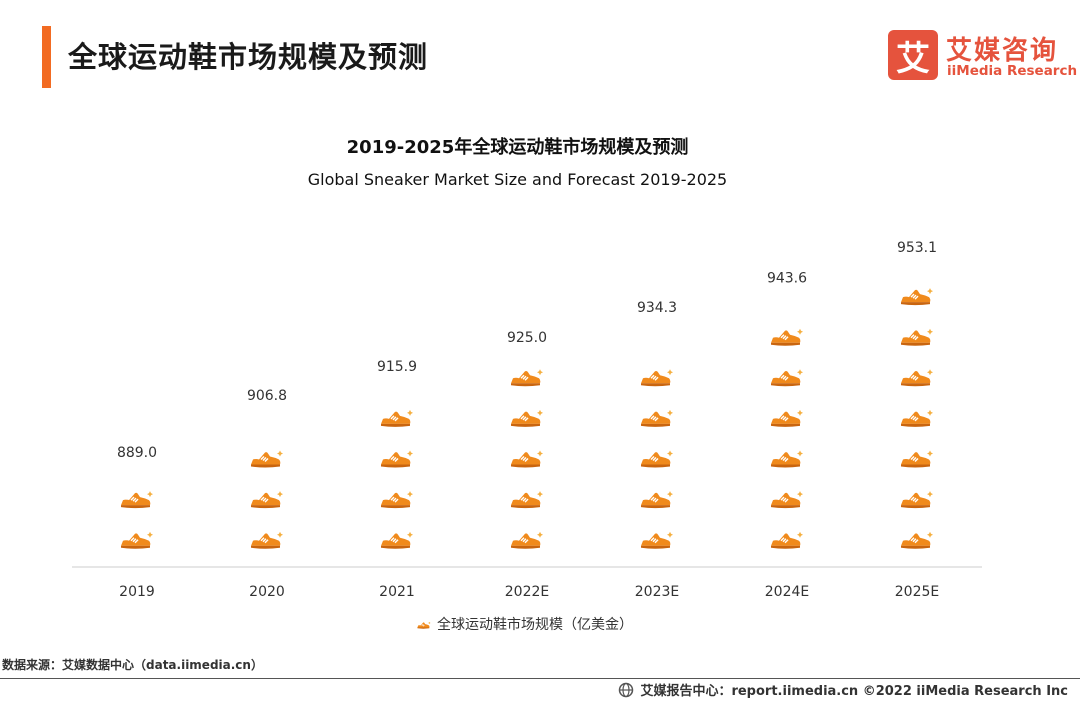 The height and width of the screenshot is (702, 1080). I want to click on value-label-2025E: 953.1, so click(917, 248).